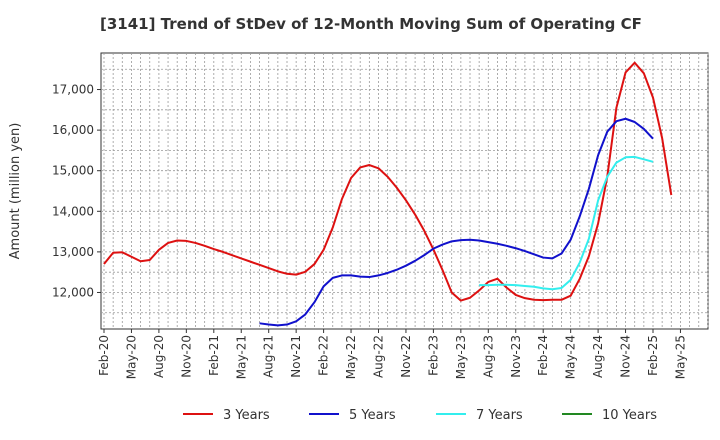 The width and height of the screenshot is (720, 440). I want to click on y-tick-label: 17,000, so click(73, 90).